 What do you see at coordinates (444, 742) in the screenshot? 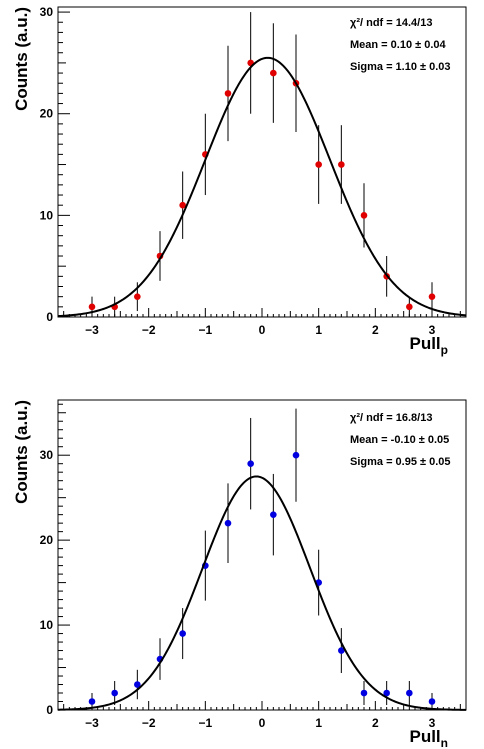
I see `x-axis-label-subscript: n` at bounding box center [444, 742].